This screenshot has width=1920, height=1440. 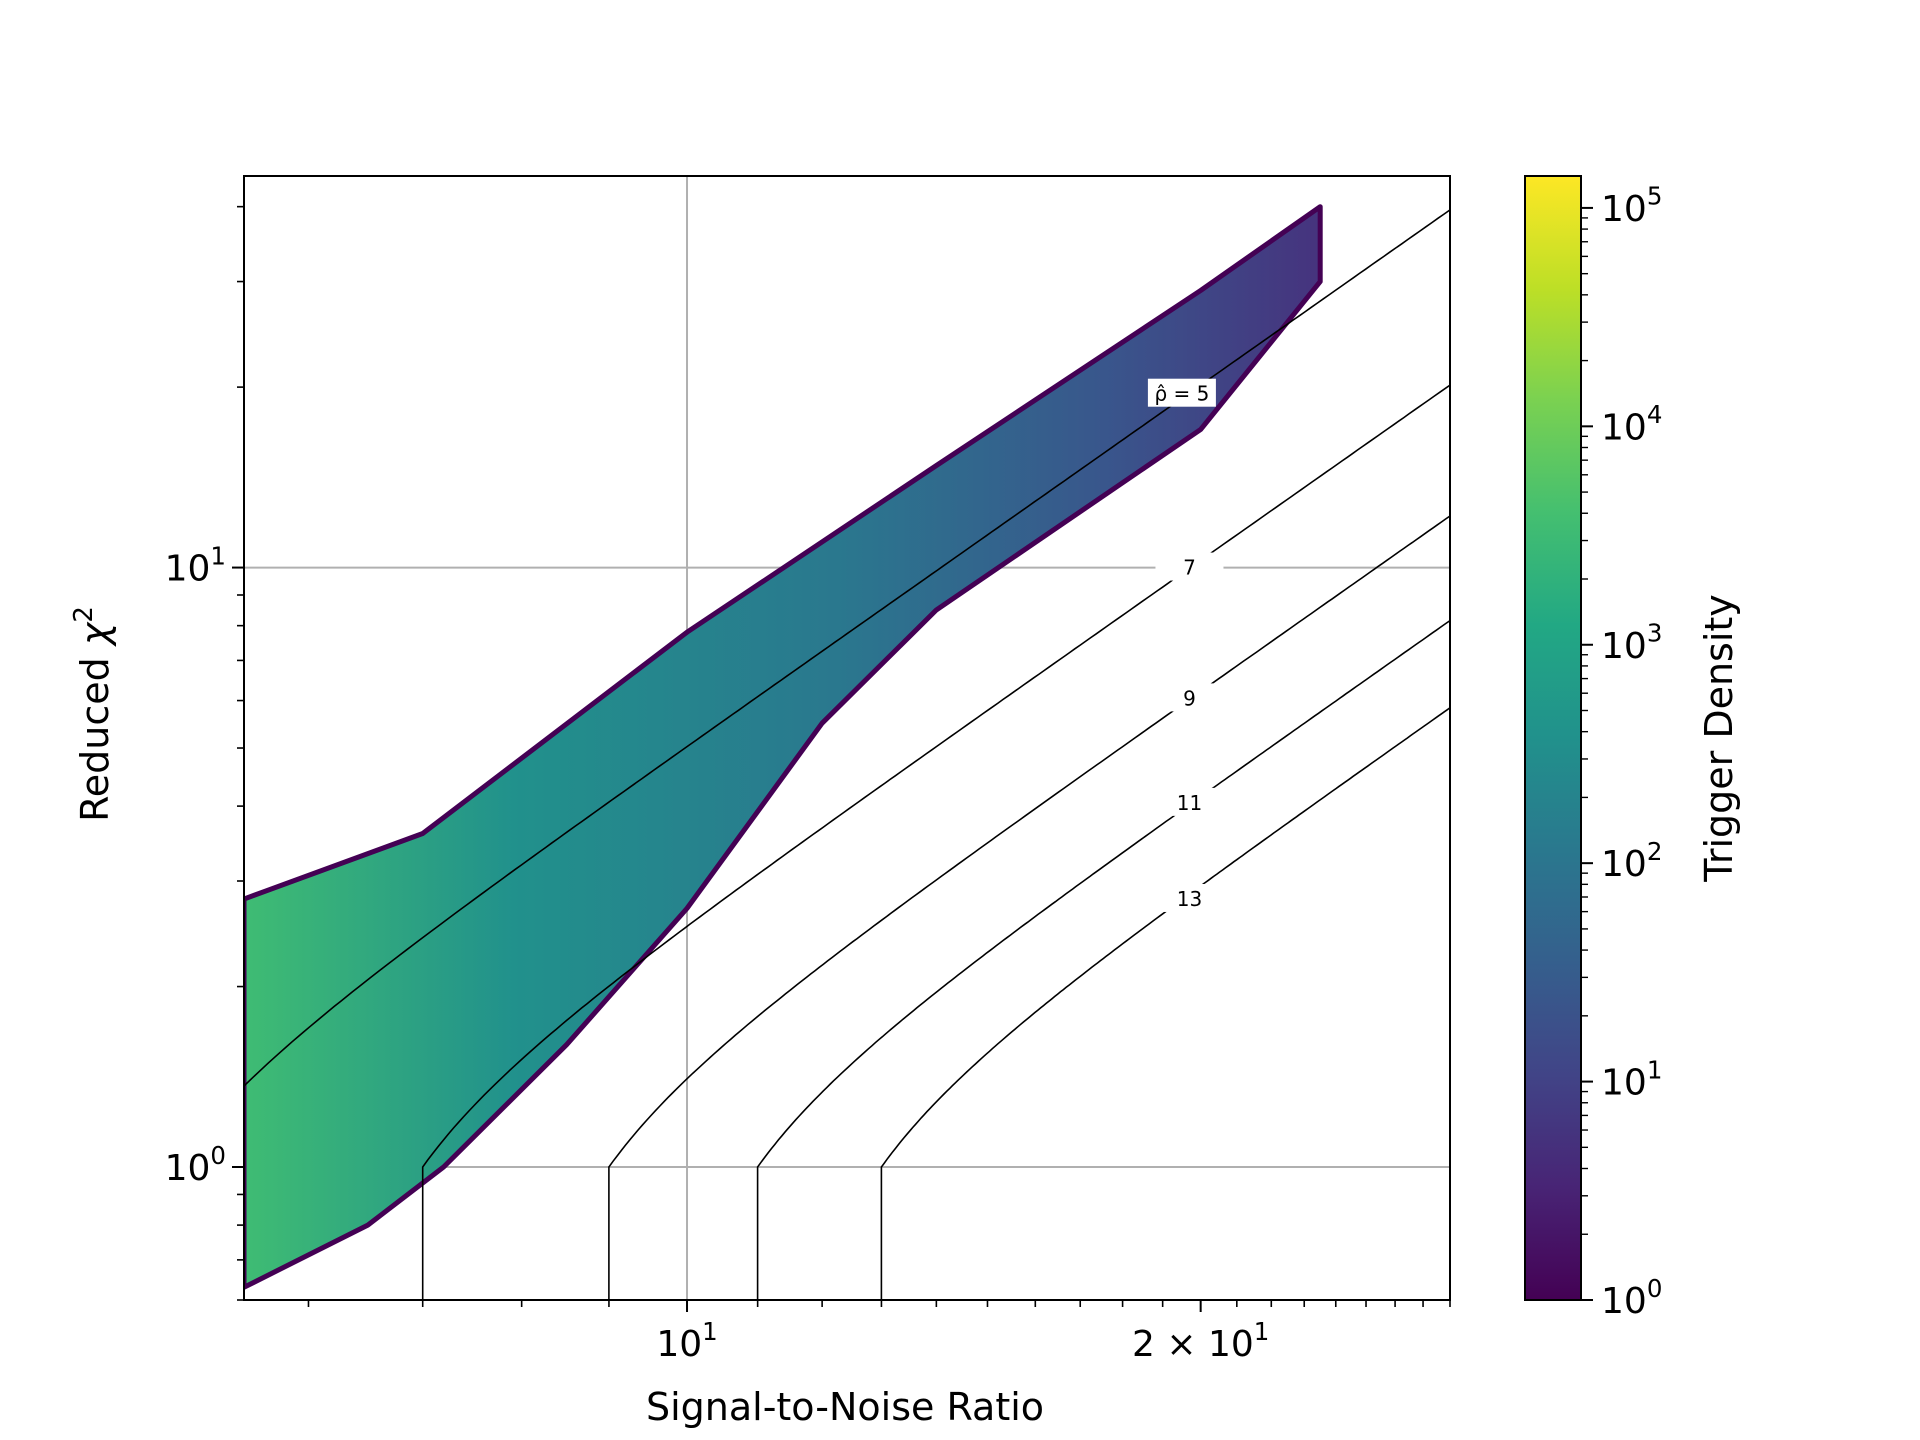 What do you see at coordinates (95, 634) in the screenshot?
I see `y-axis-label-symbol: χ` at bounding box center [95, 634].